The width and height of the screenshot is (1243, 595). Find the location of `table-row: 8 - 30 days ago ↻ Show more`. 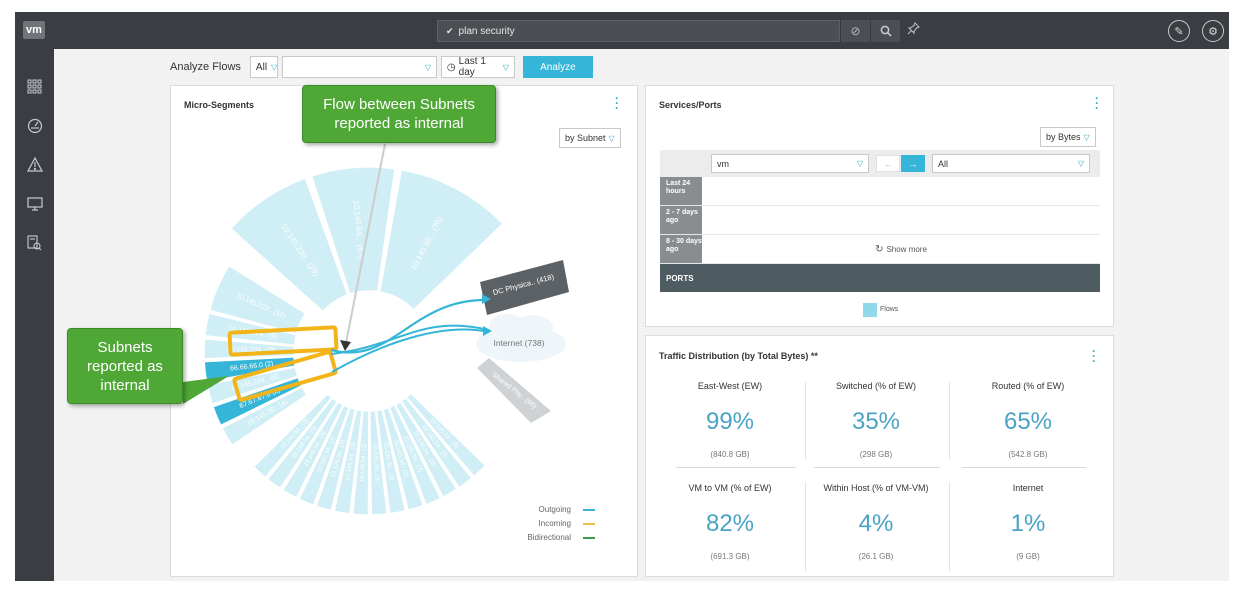

table-row: 8 - 30 days ago ↻ Show more is located at coordinates (880, 249).